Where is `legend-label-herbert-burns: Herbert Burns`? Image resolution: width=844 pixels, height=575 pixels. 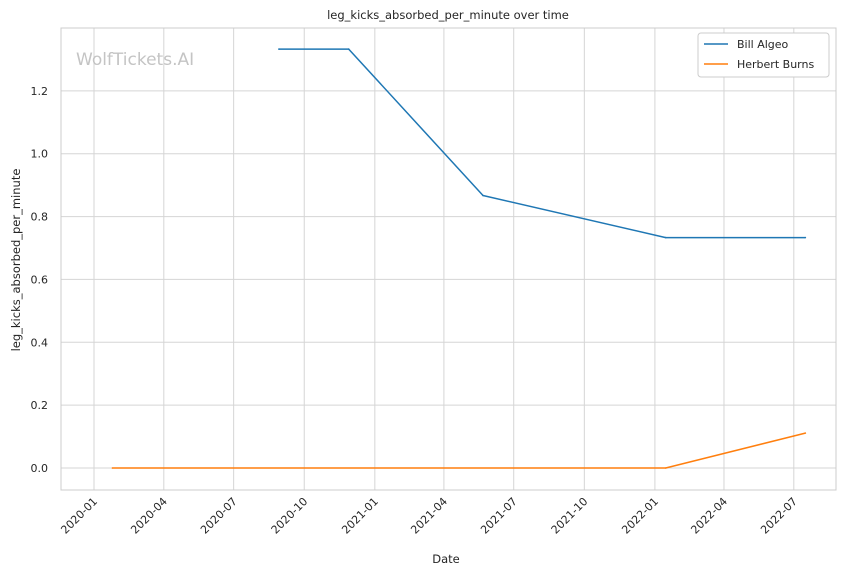
legend-label-herbert-burns: Herbert Burns is located at coordinates (775, 64).